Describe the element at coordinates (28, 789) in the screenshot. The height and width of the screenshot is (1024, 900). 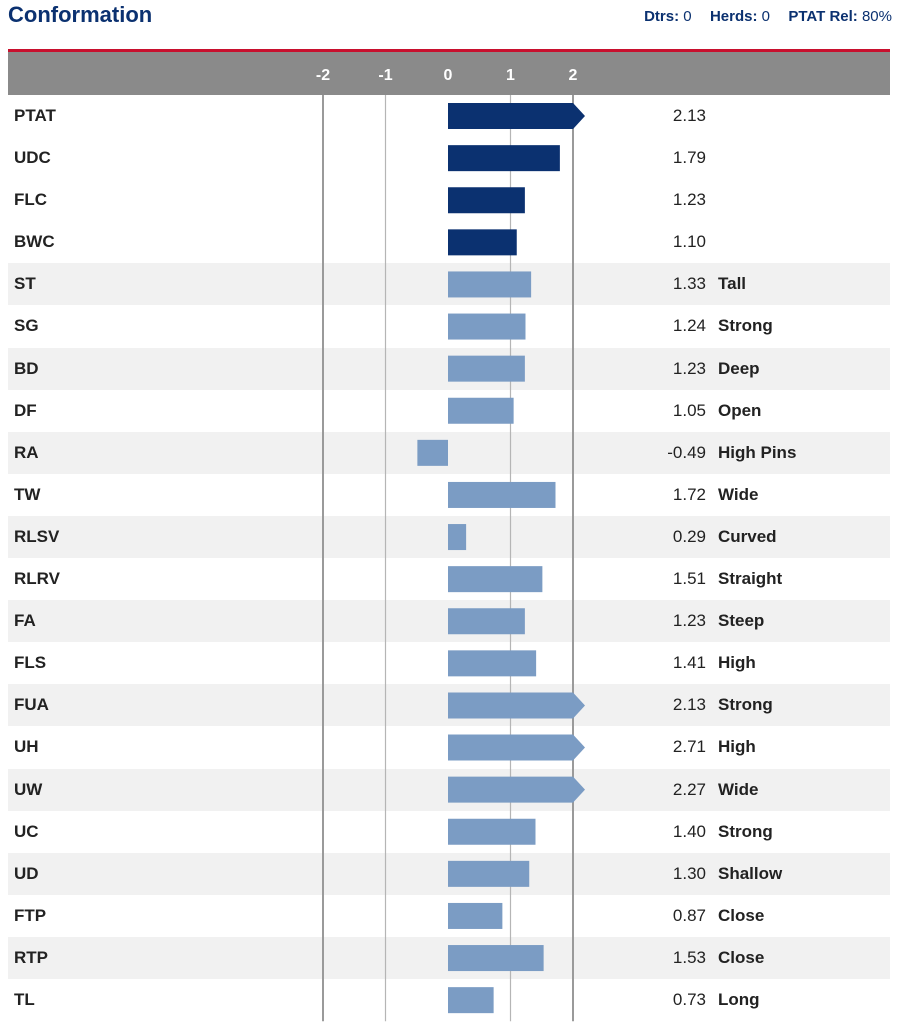
I see `trait-label: UW` at that location.